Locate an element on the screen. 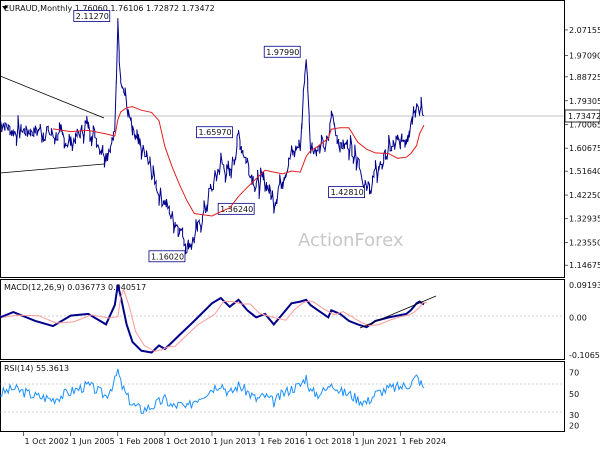 This screenshot has height=450, width=600. x-tick-label: 1 Jun 2013 is located at coordinates (234, 441).